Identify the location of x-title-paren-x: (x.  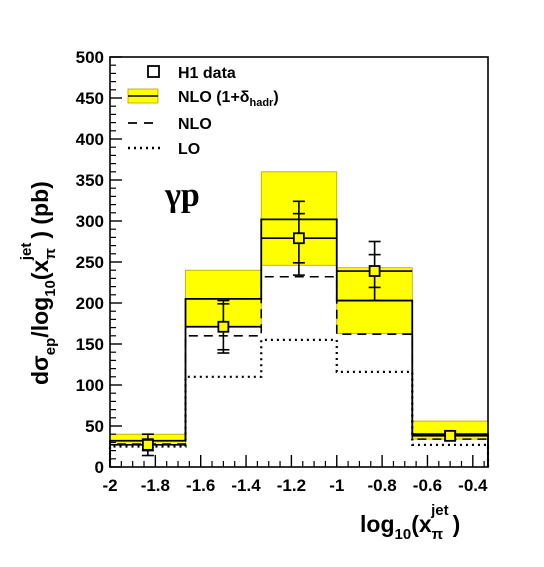
(421, 524).